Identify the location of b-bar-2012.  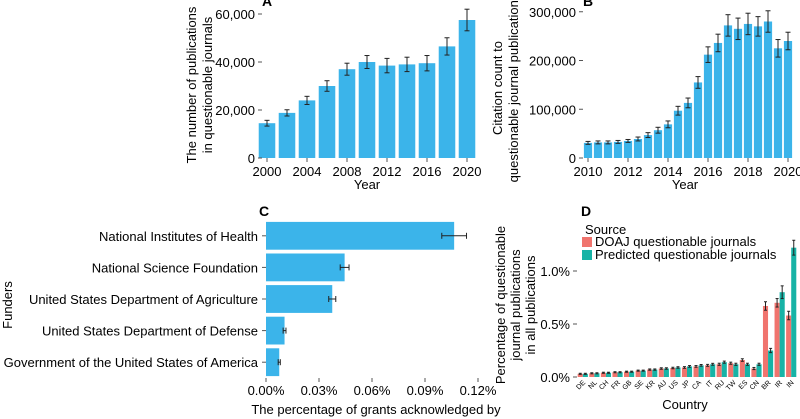
(628, 149).